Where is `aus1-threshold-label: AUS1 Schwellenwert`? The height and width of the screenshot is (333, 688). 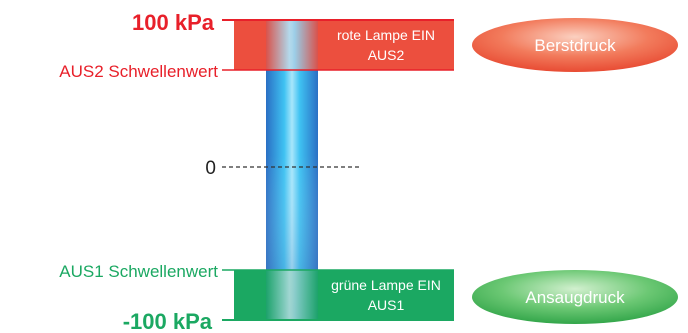
aus1-threshold-label: AUS1 Schwellenwert is located at coordinates (138, 271).